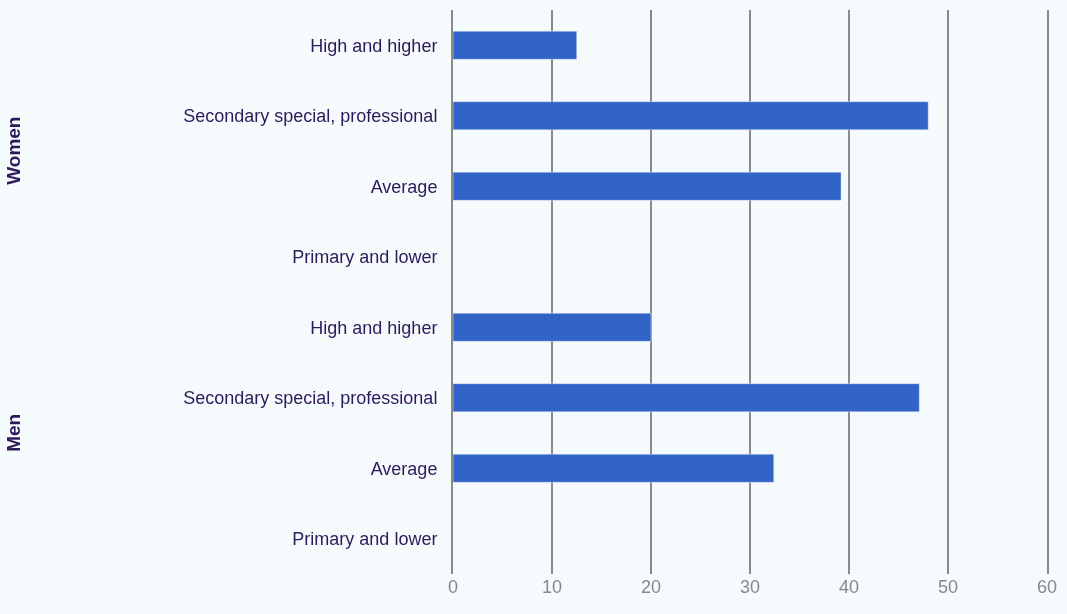  I want to click on text: Men, so click(13, 432).